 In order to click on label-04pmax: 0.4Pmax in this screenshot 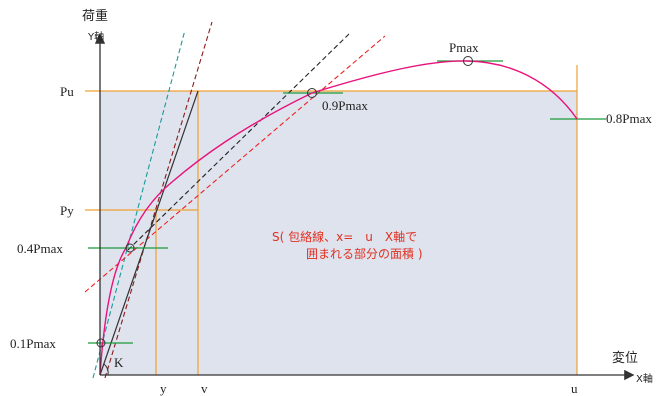, I will do `click(40, 248)`.